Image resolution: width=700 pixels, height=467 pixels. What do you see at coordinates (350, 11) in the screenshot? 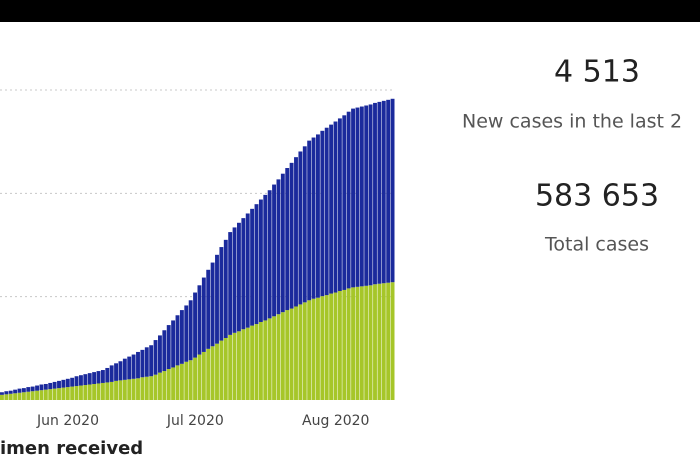
I see `top-band` at bounding box center [350, 11].